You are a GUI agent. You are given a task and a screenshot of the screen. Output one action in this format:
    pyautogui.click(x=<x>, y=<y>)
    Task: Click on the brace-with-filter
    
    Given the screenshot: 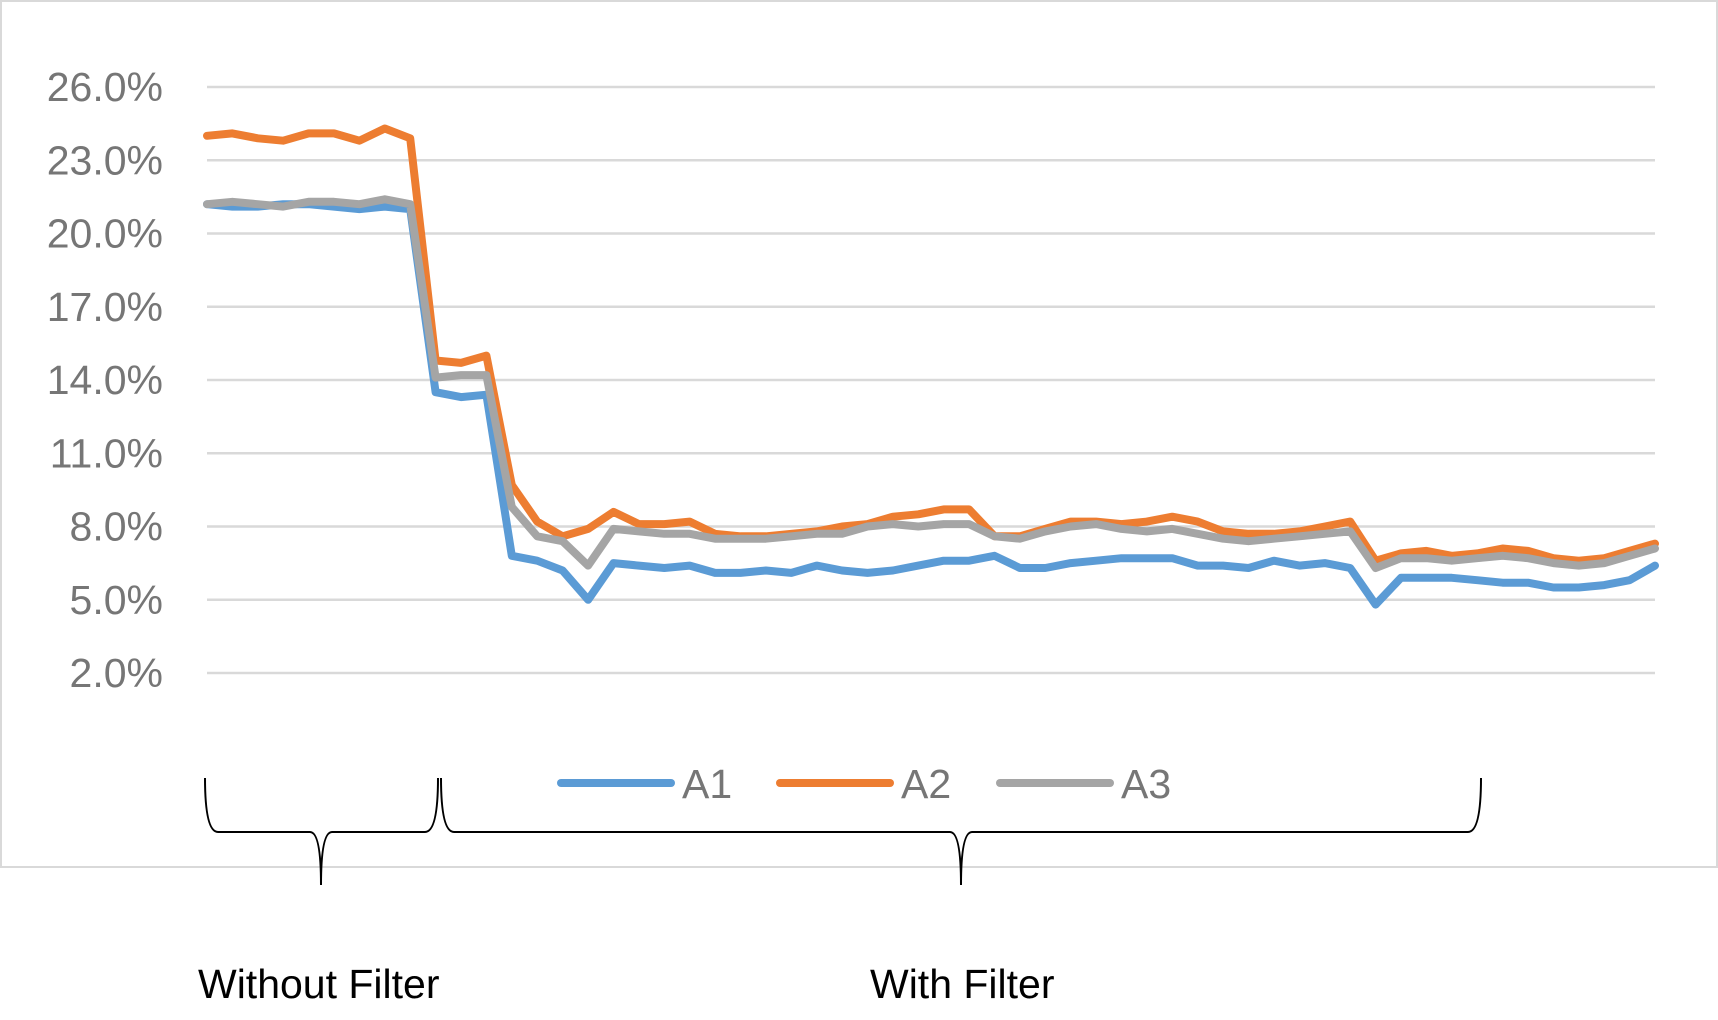 What is the action you would take?
    pyautogui.click(x=961, y=831)
    